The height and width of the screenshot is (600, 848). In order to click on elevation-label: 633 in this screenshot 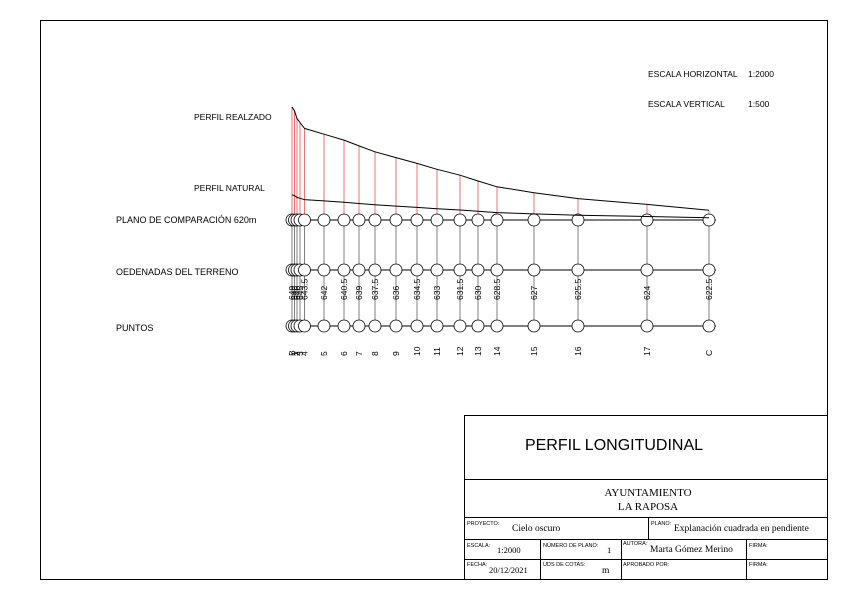, I will do `click(437, 293)`.